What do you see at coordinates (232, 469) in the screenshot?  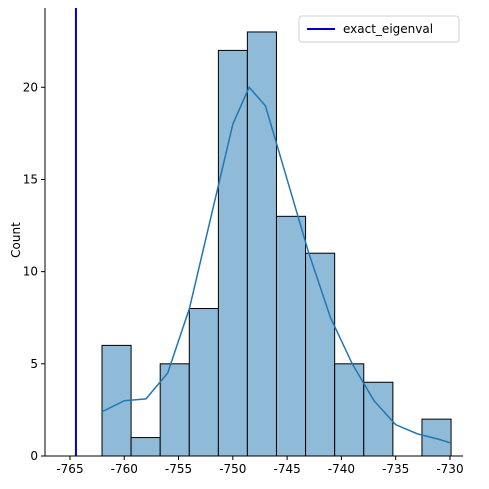 I see `x-tick-label: -750` at bounding box center [232, 469].